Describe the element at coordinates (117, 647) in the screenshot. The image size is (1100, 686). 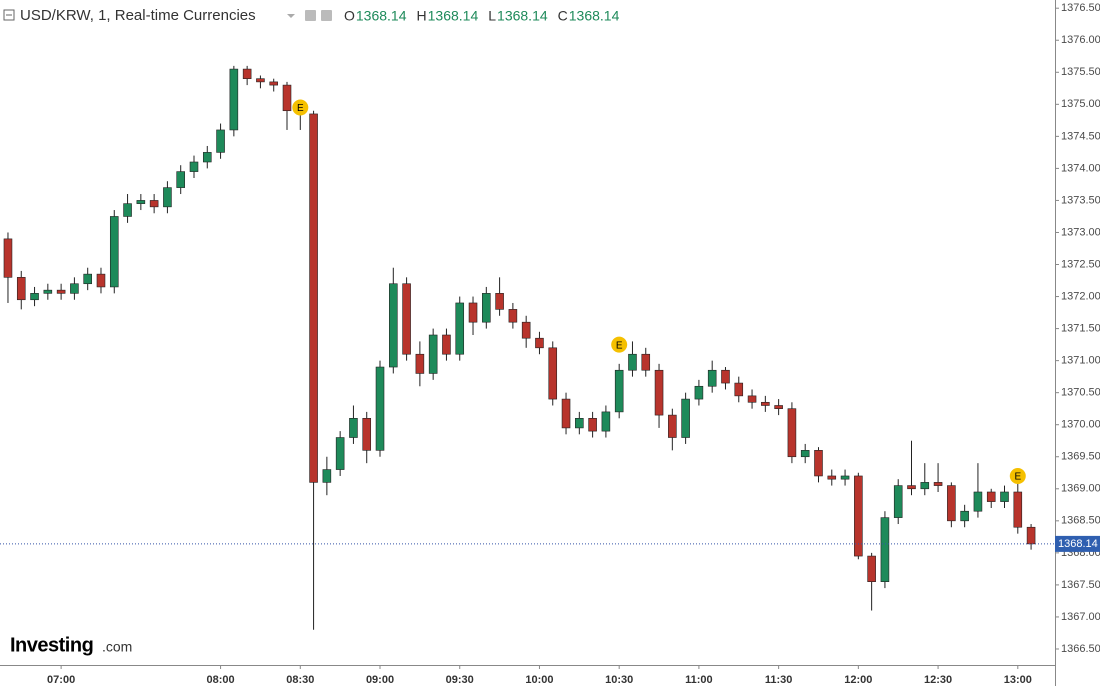
I see `logo-suffix: .com` at that location.